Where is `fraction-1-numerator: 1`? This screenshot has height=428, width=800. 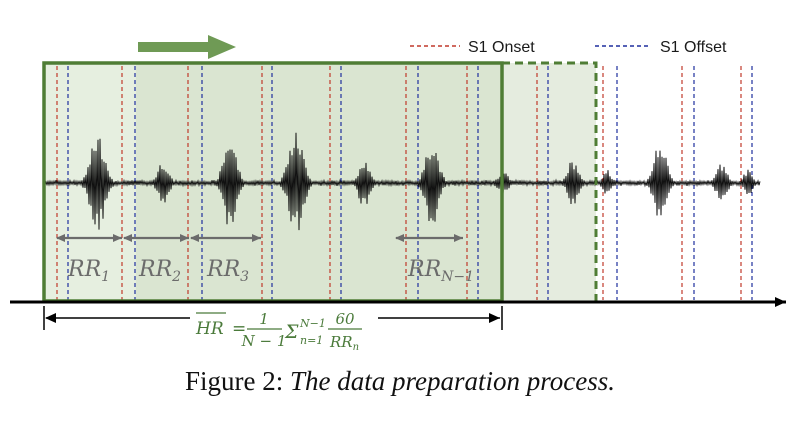
fraction-1-numerator: 1 is located at coordinates (264, 319).